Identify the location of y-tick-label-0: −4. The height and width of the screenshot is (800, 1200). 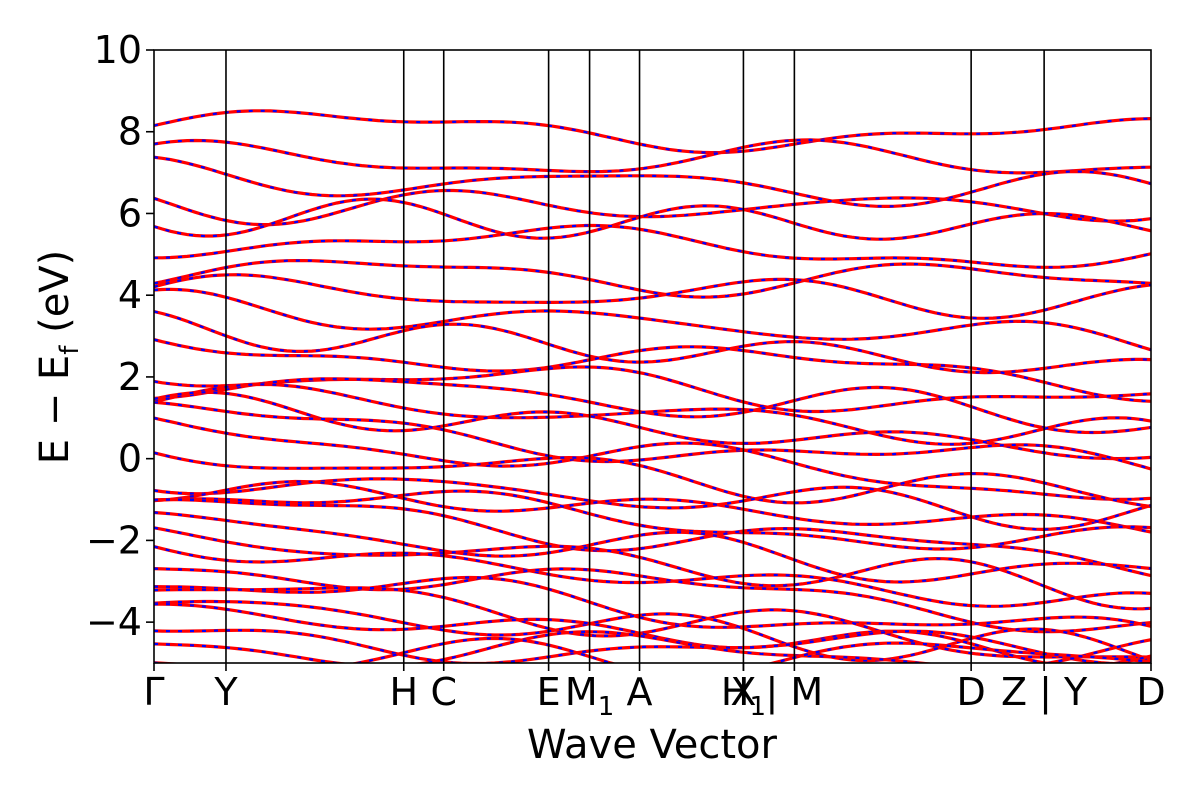
(114, 622).